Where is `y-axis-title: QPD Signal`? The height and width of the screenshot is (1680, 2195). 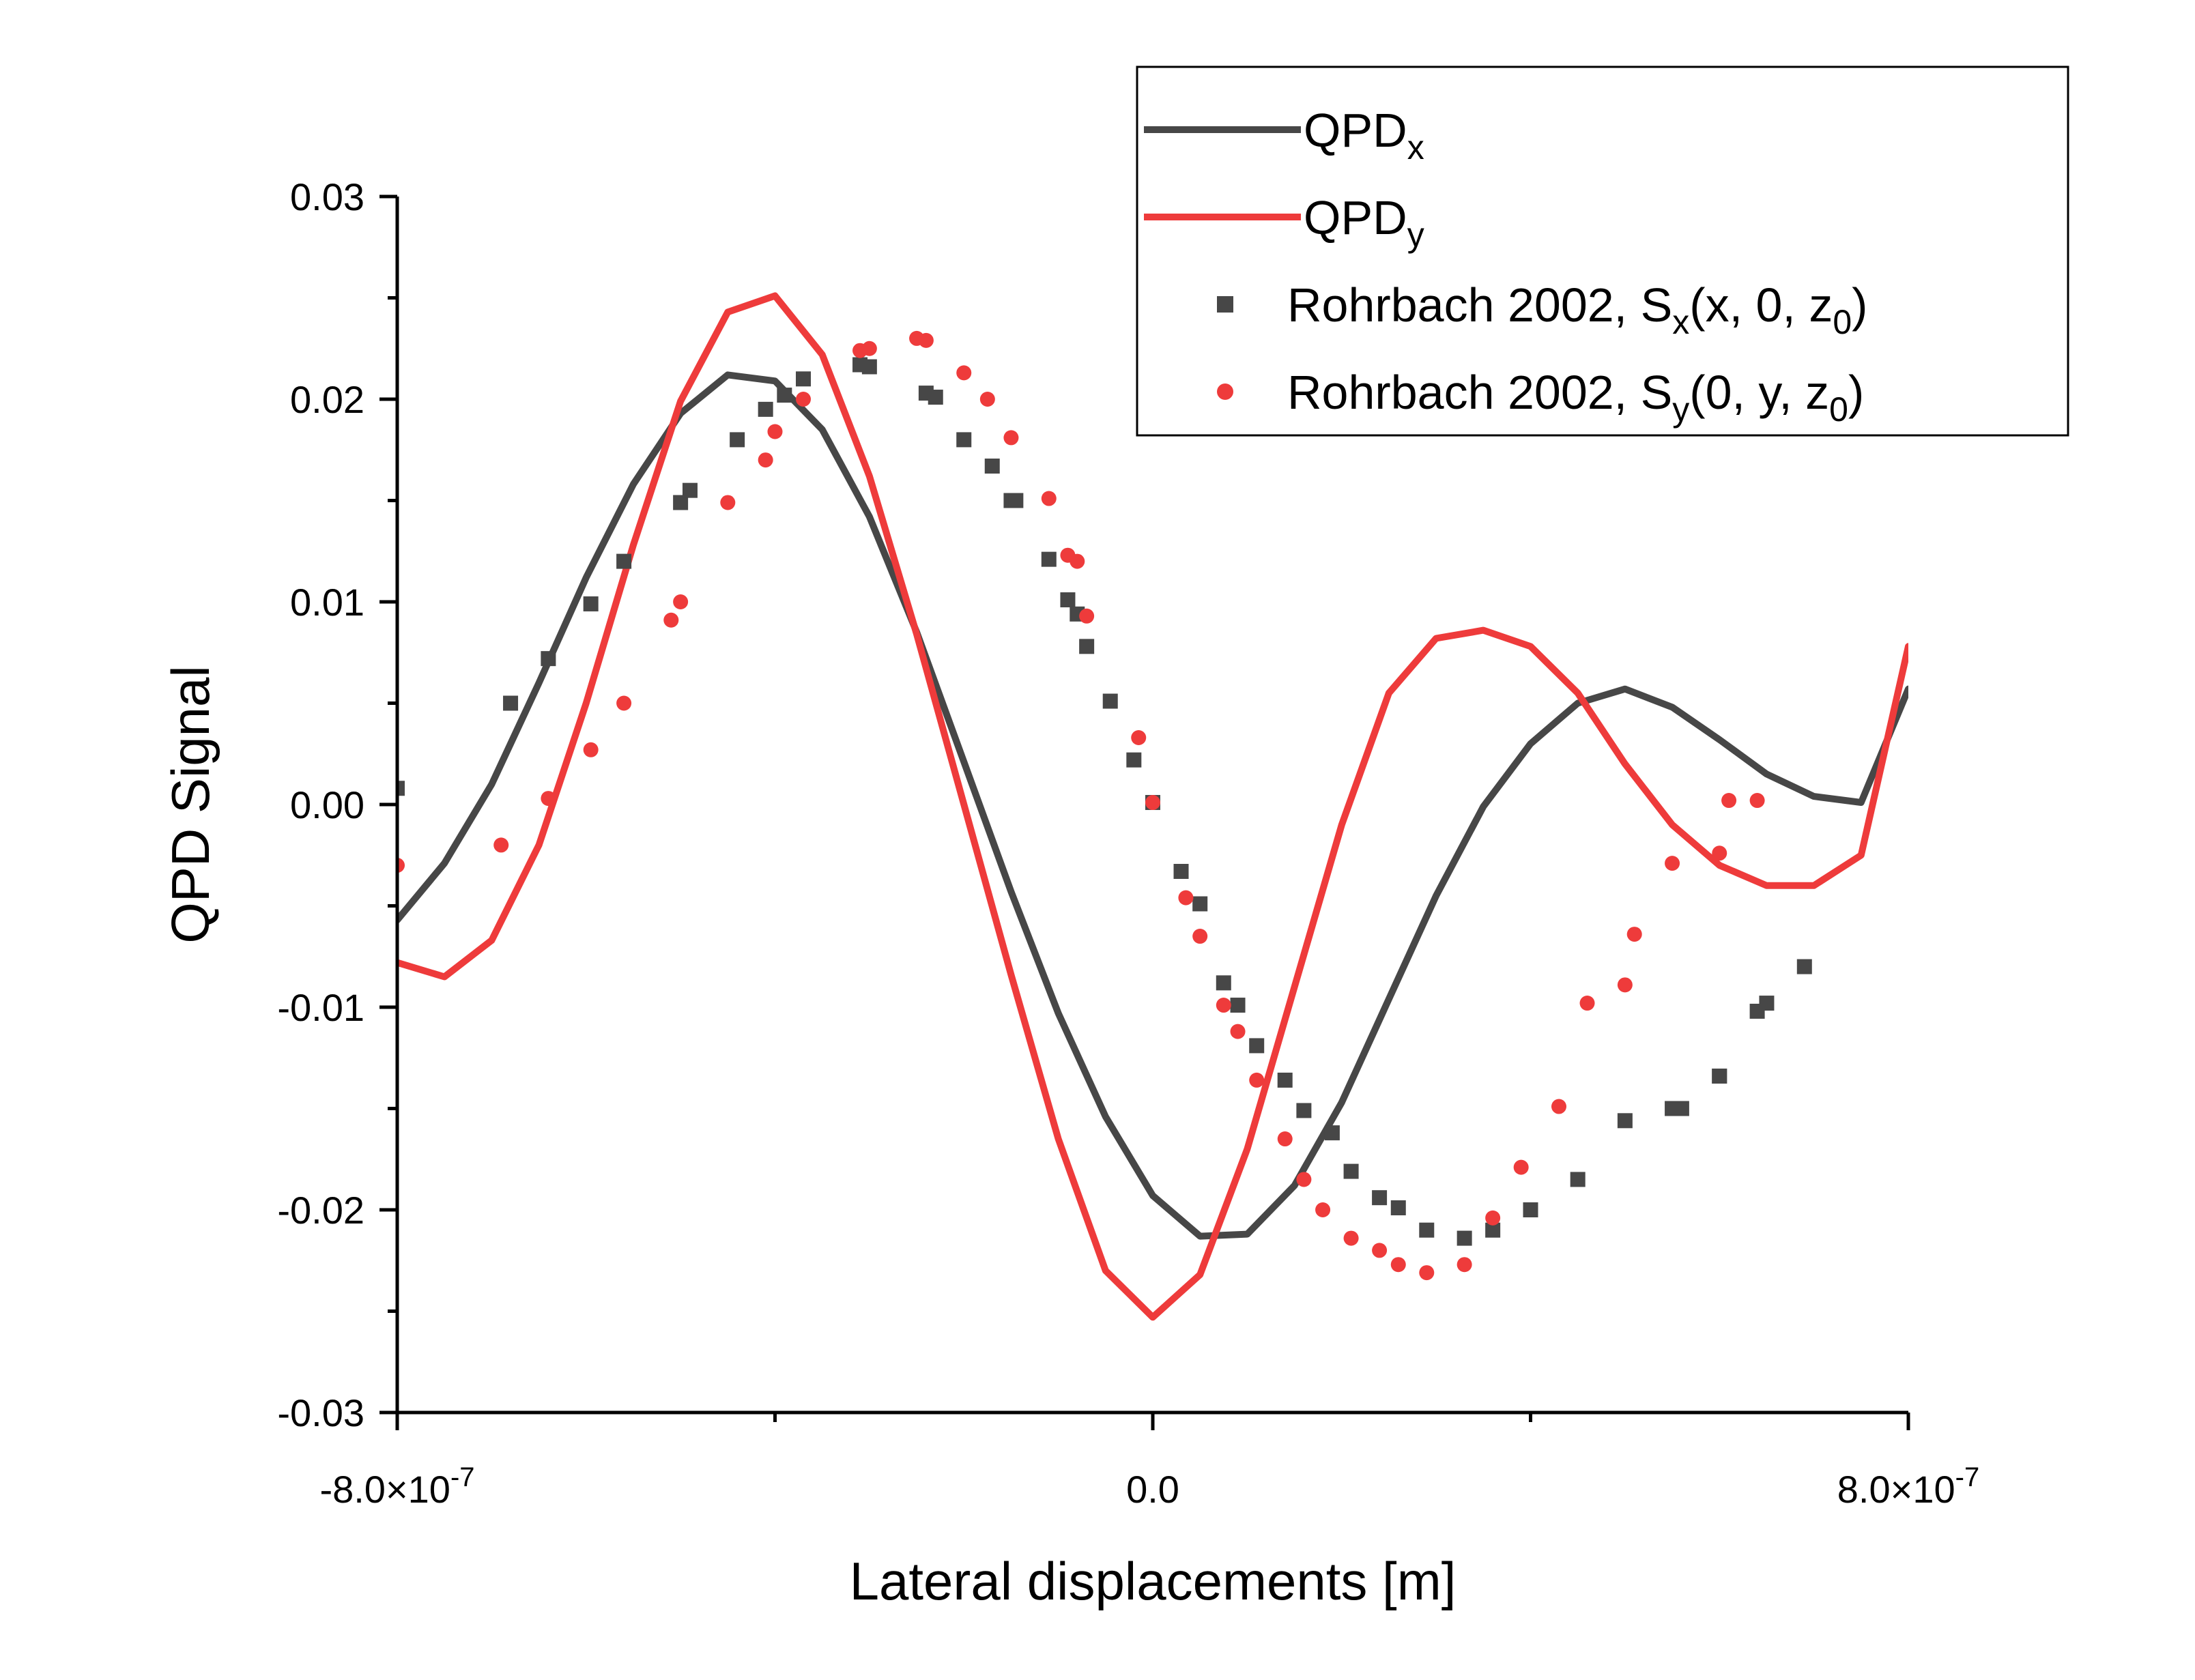
y-axis-title: QPD Signal is located at coordinates (190, 804).